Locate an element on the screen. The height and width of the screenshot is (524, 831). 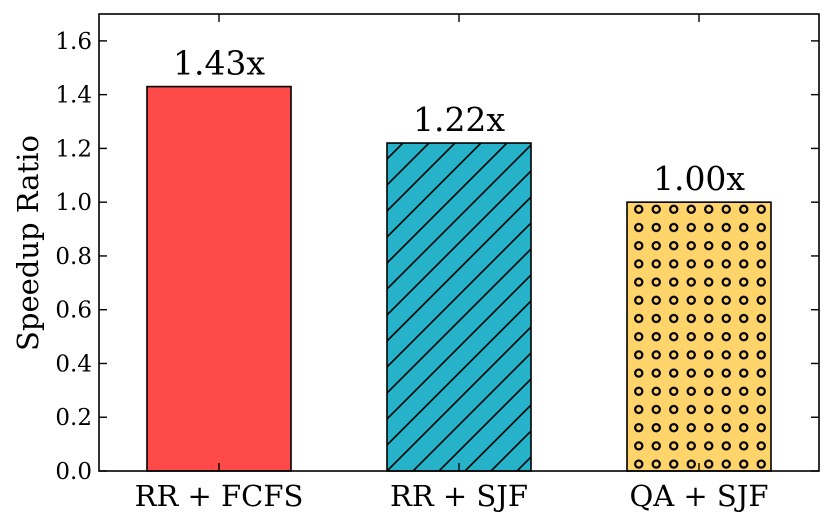
y-tick-label-0-4: 0.4 is located at coordinates (73, 364).